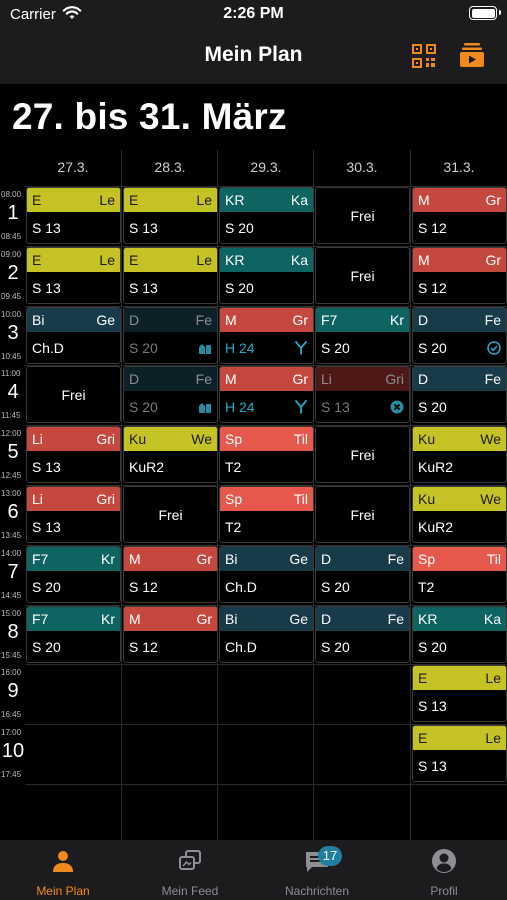 The width and height of the screenshot is (507, 900). Describe the element at coordinates (362, 619) in the screenshot. I see `lesson-header: D Fe` at that location.